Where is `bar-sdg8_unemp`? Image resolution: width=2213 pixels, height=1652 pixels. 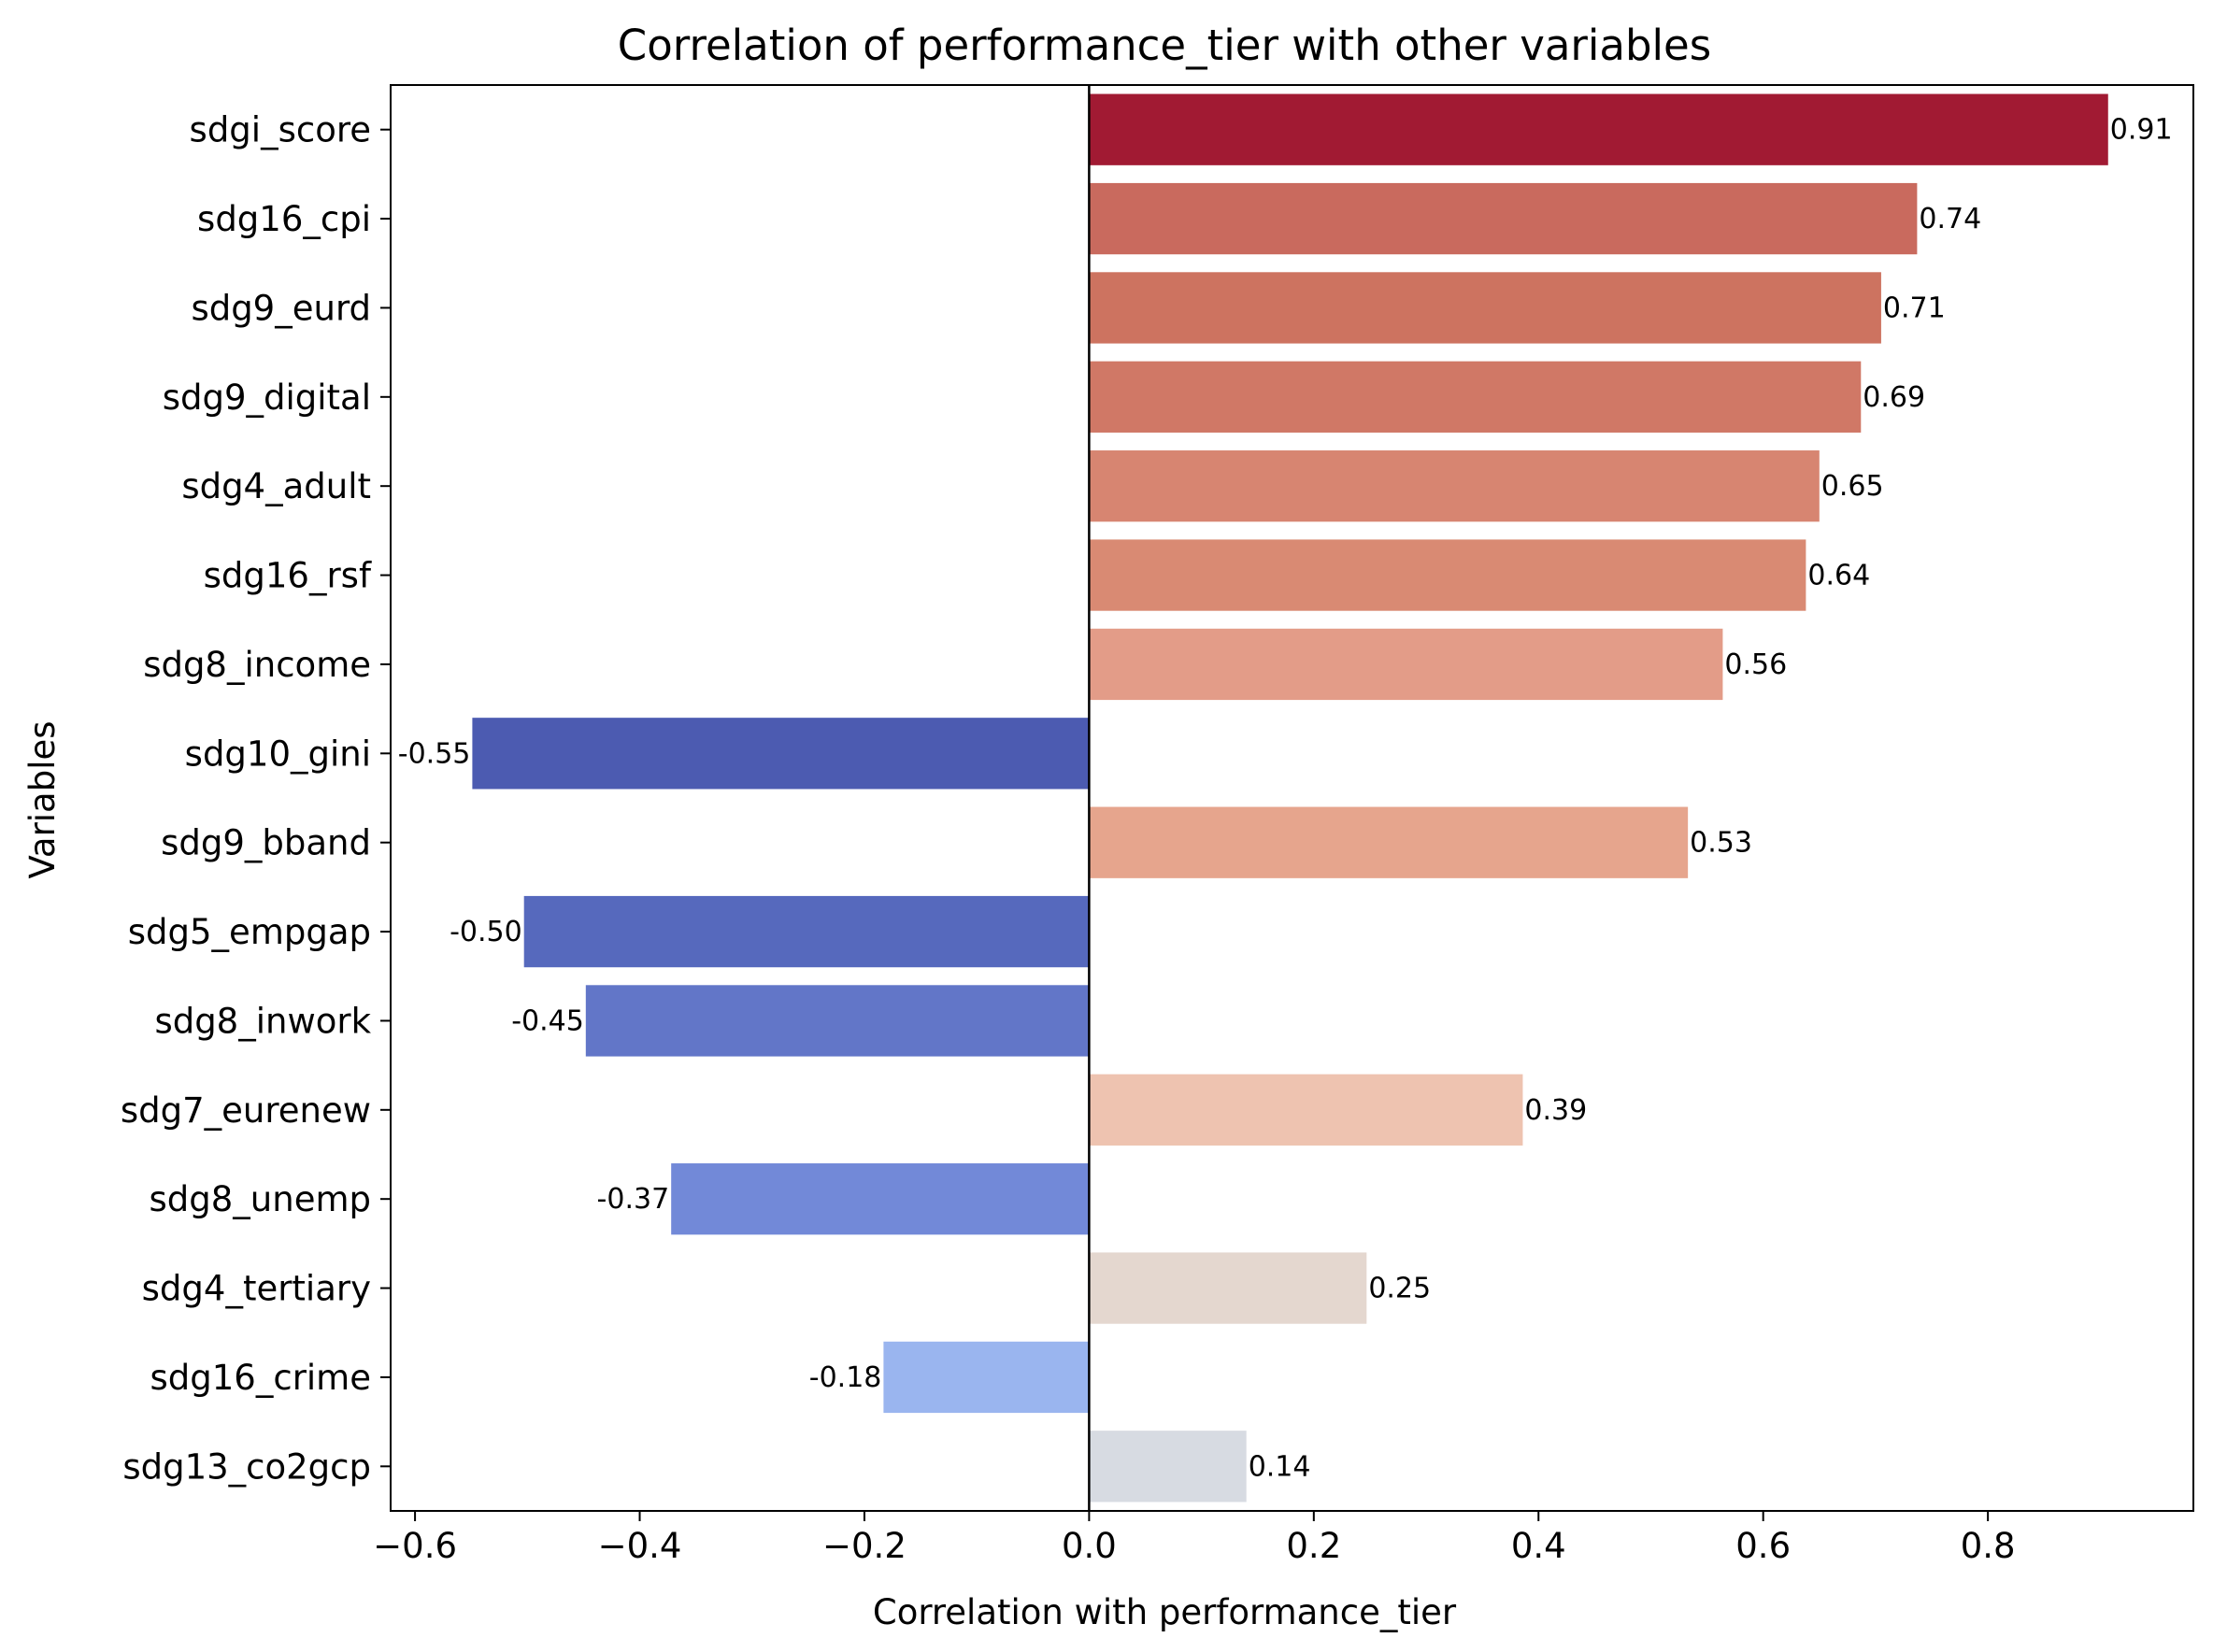
bar-sdg8_unemp is located at coordinates (881, 1199).